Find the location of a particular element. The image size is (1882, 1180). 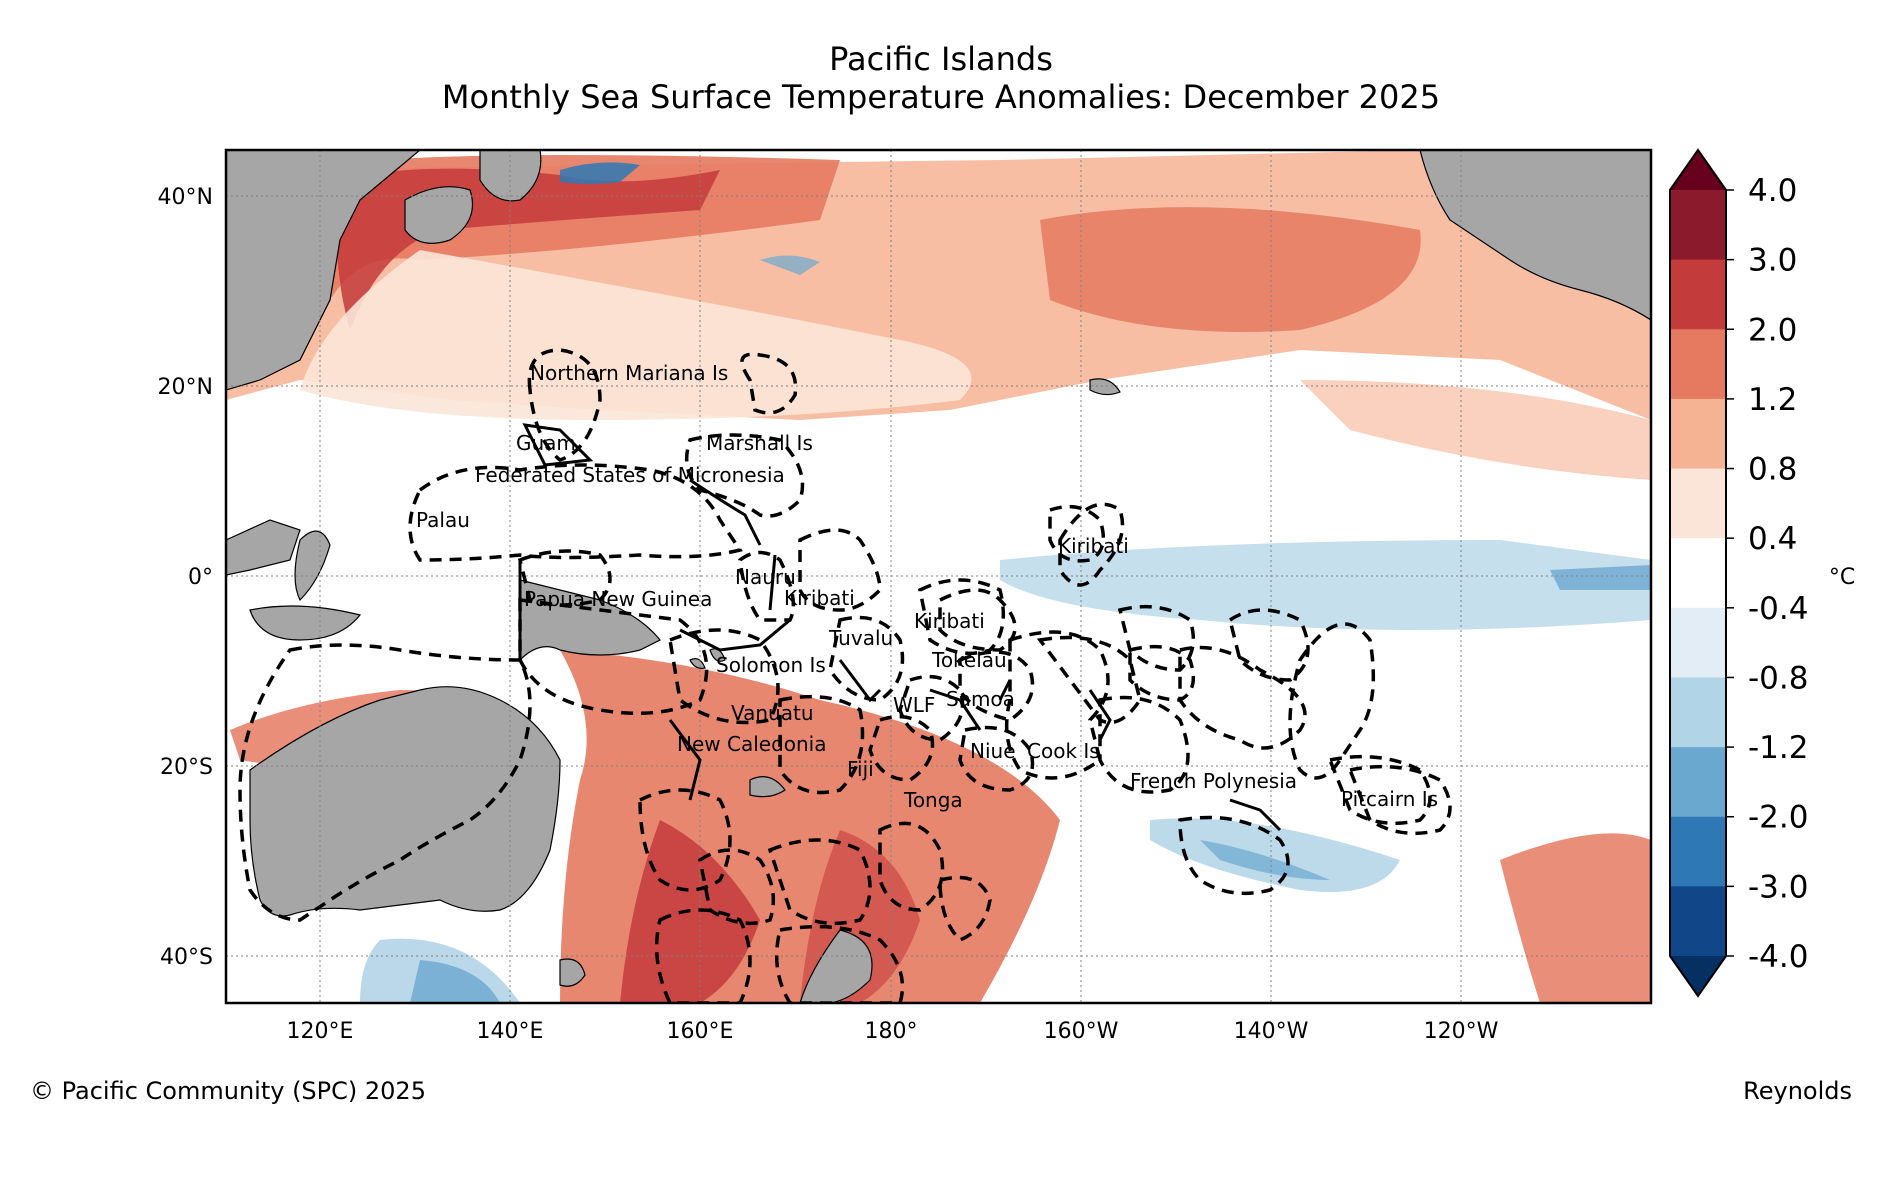

label-tuvalu: Tuvalu is located at coordinates (860, 638).